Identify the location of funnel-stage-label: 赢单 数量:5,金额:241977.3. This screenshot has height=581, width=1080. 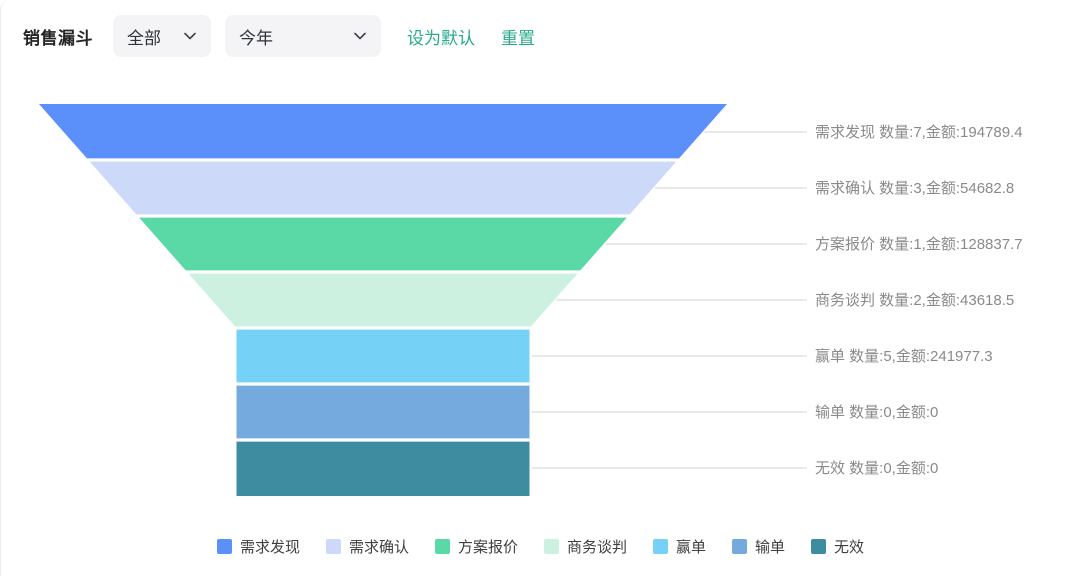
(904, 356).